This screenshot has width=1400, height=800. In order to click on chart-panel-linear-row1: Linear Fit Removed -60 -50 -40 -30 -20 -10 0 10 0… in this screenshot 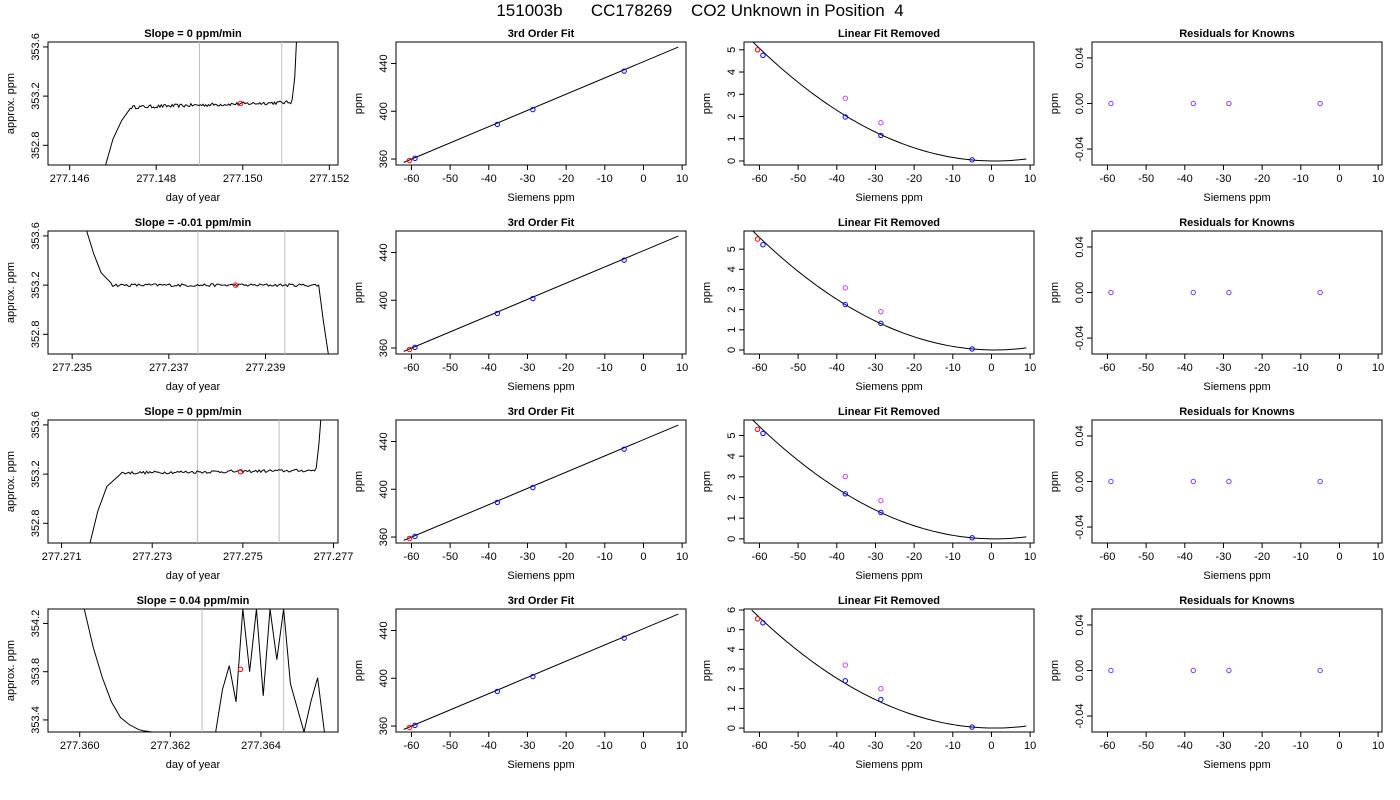, I will do `click(868, 116)`.